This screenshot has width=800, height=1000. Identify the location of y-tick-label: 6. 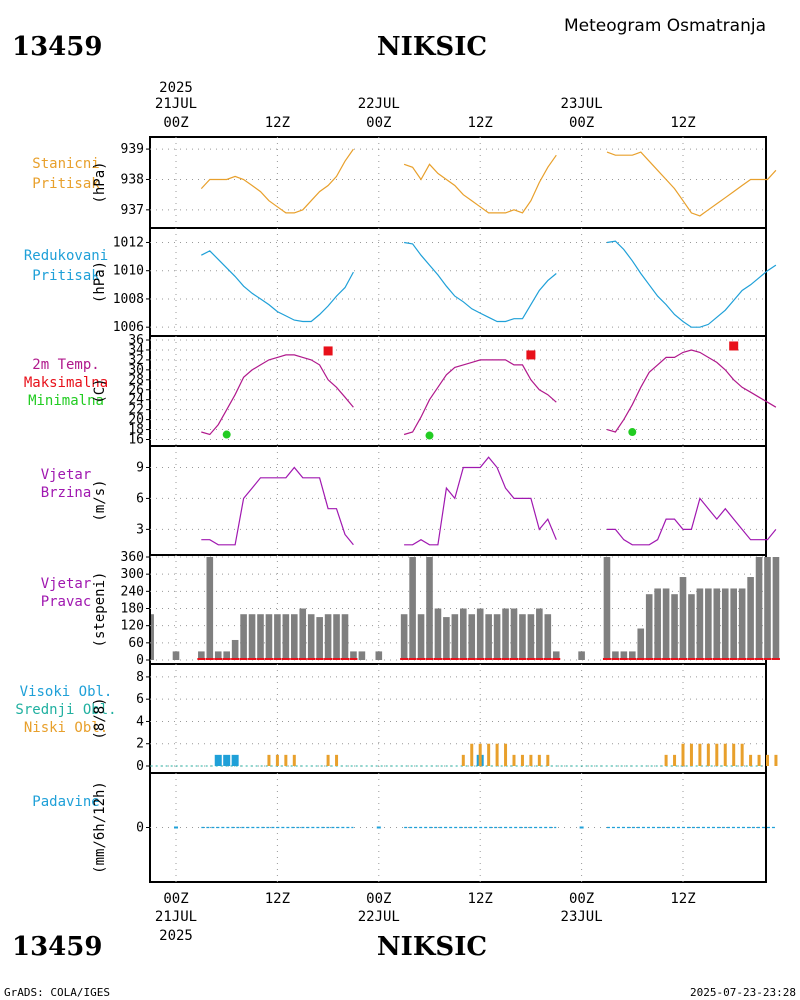
(140, 699).